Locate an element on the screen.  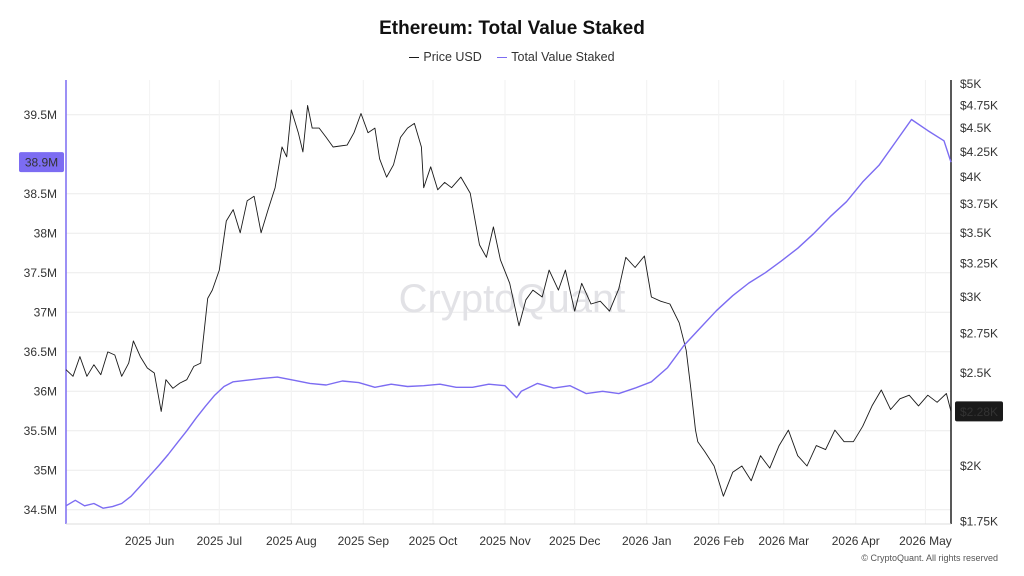
watermark: CryptoQuant is located at coordinates (512, 299).